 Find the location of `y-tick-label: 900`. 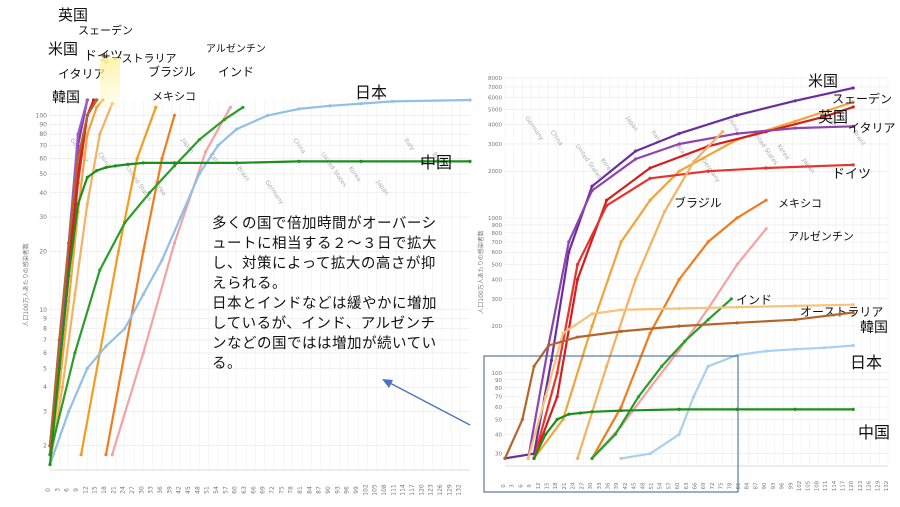

y-tick-label: 900 is located at coordinates (497, 226).